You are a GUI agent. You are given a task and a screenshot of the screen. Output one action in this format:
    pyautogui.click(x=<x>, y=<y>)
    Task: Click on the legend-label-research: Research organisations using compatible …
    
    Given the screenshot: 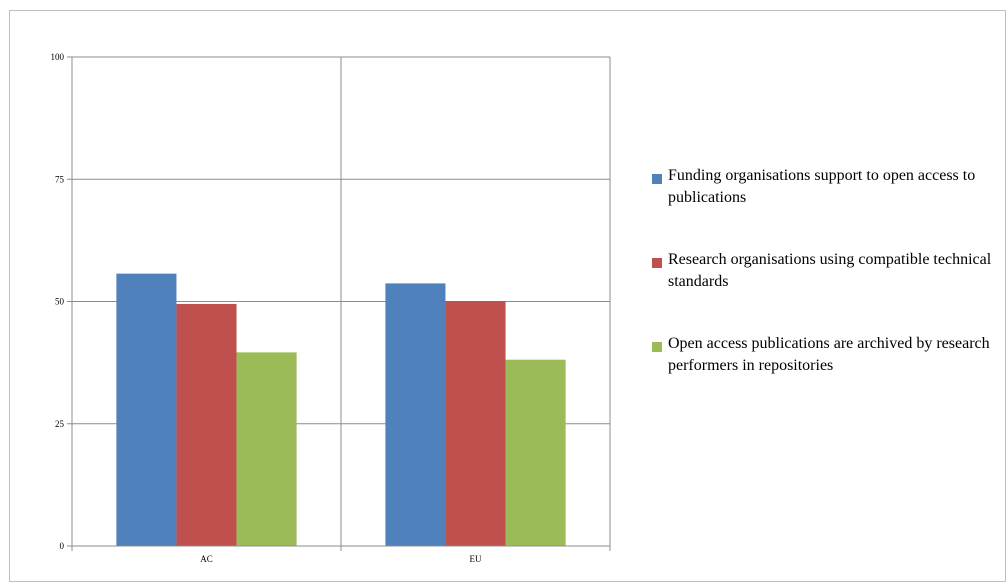 What is the action you would take?
    pyautogui.click(x=830, y=270)
    